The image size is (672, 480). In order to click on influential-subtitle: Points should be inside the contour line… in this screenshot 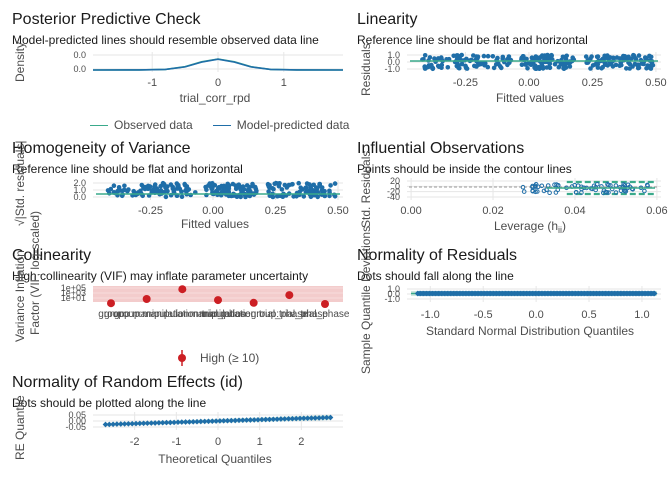, I will do `click(464, 169)`.